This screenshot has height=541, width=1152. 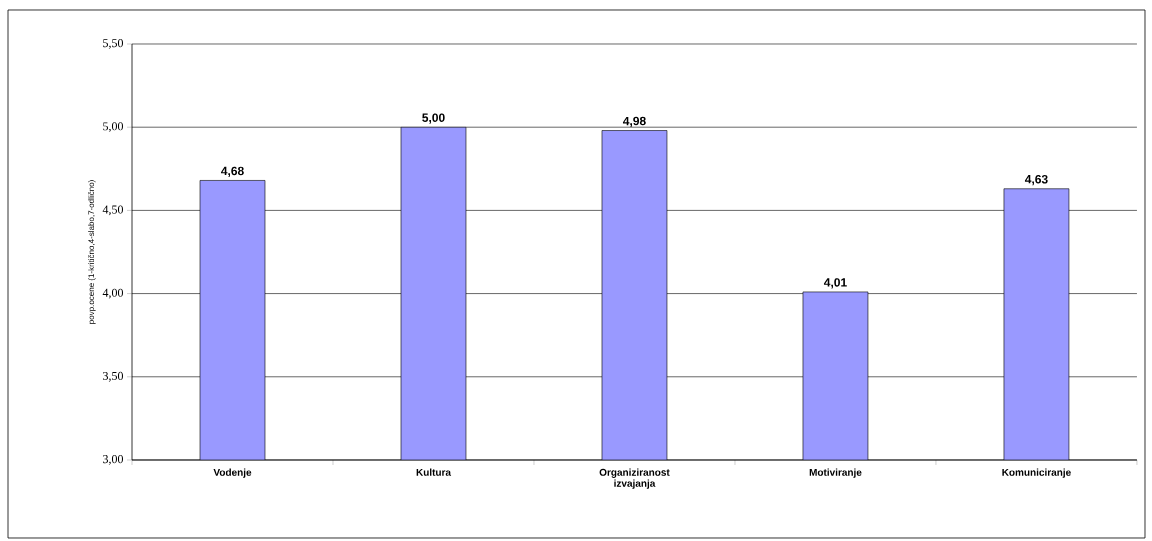 I want to click on y-tick-label: 4,00, so click(x=113, y=293).